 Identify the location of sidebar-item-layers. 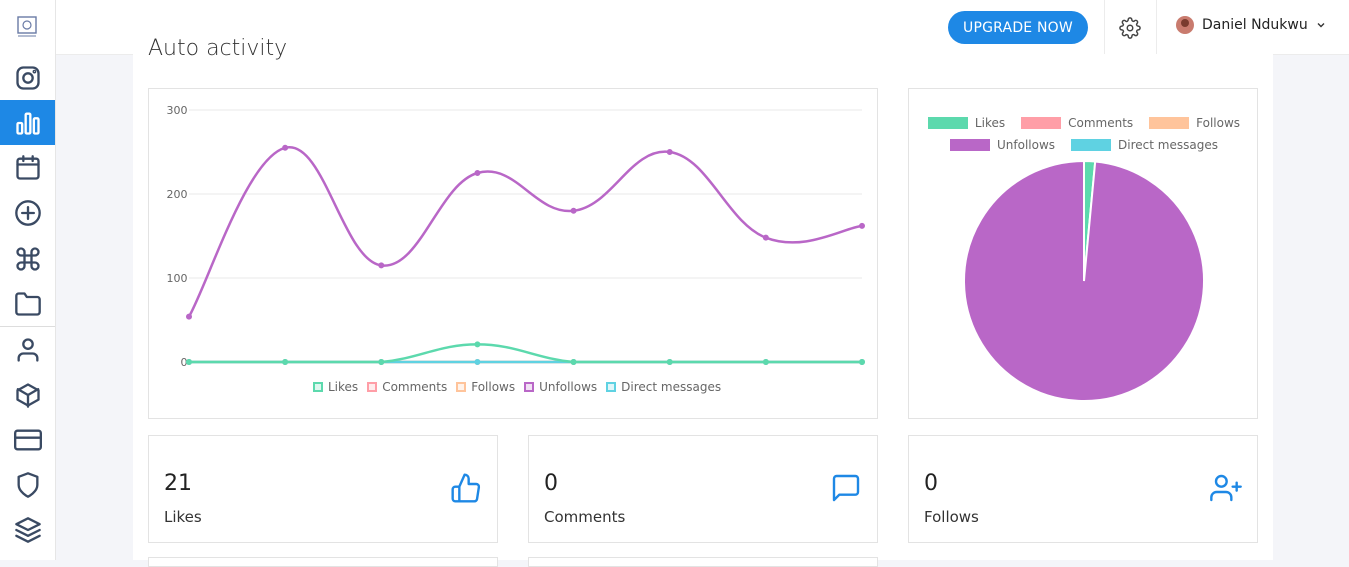
(27, 529).